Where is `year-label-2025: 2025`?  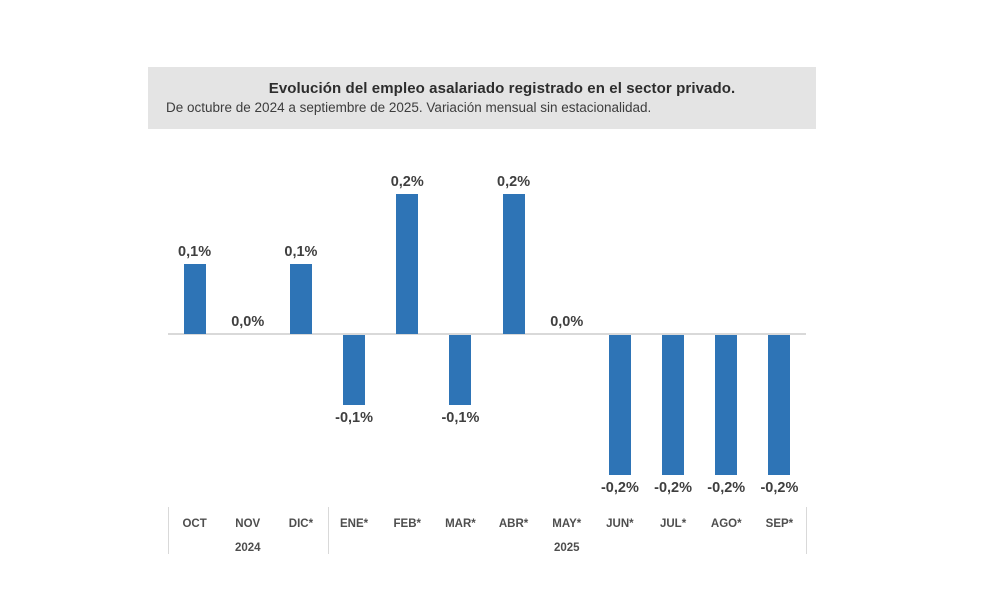
year-label-2025: 2025 is located at coordinates (566, 548).